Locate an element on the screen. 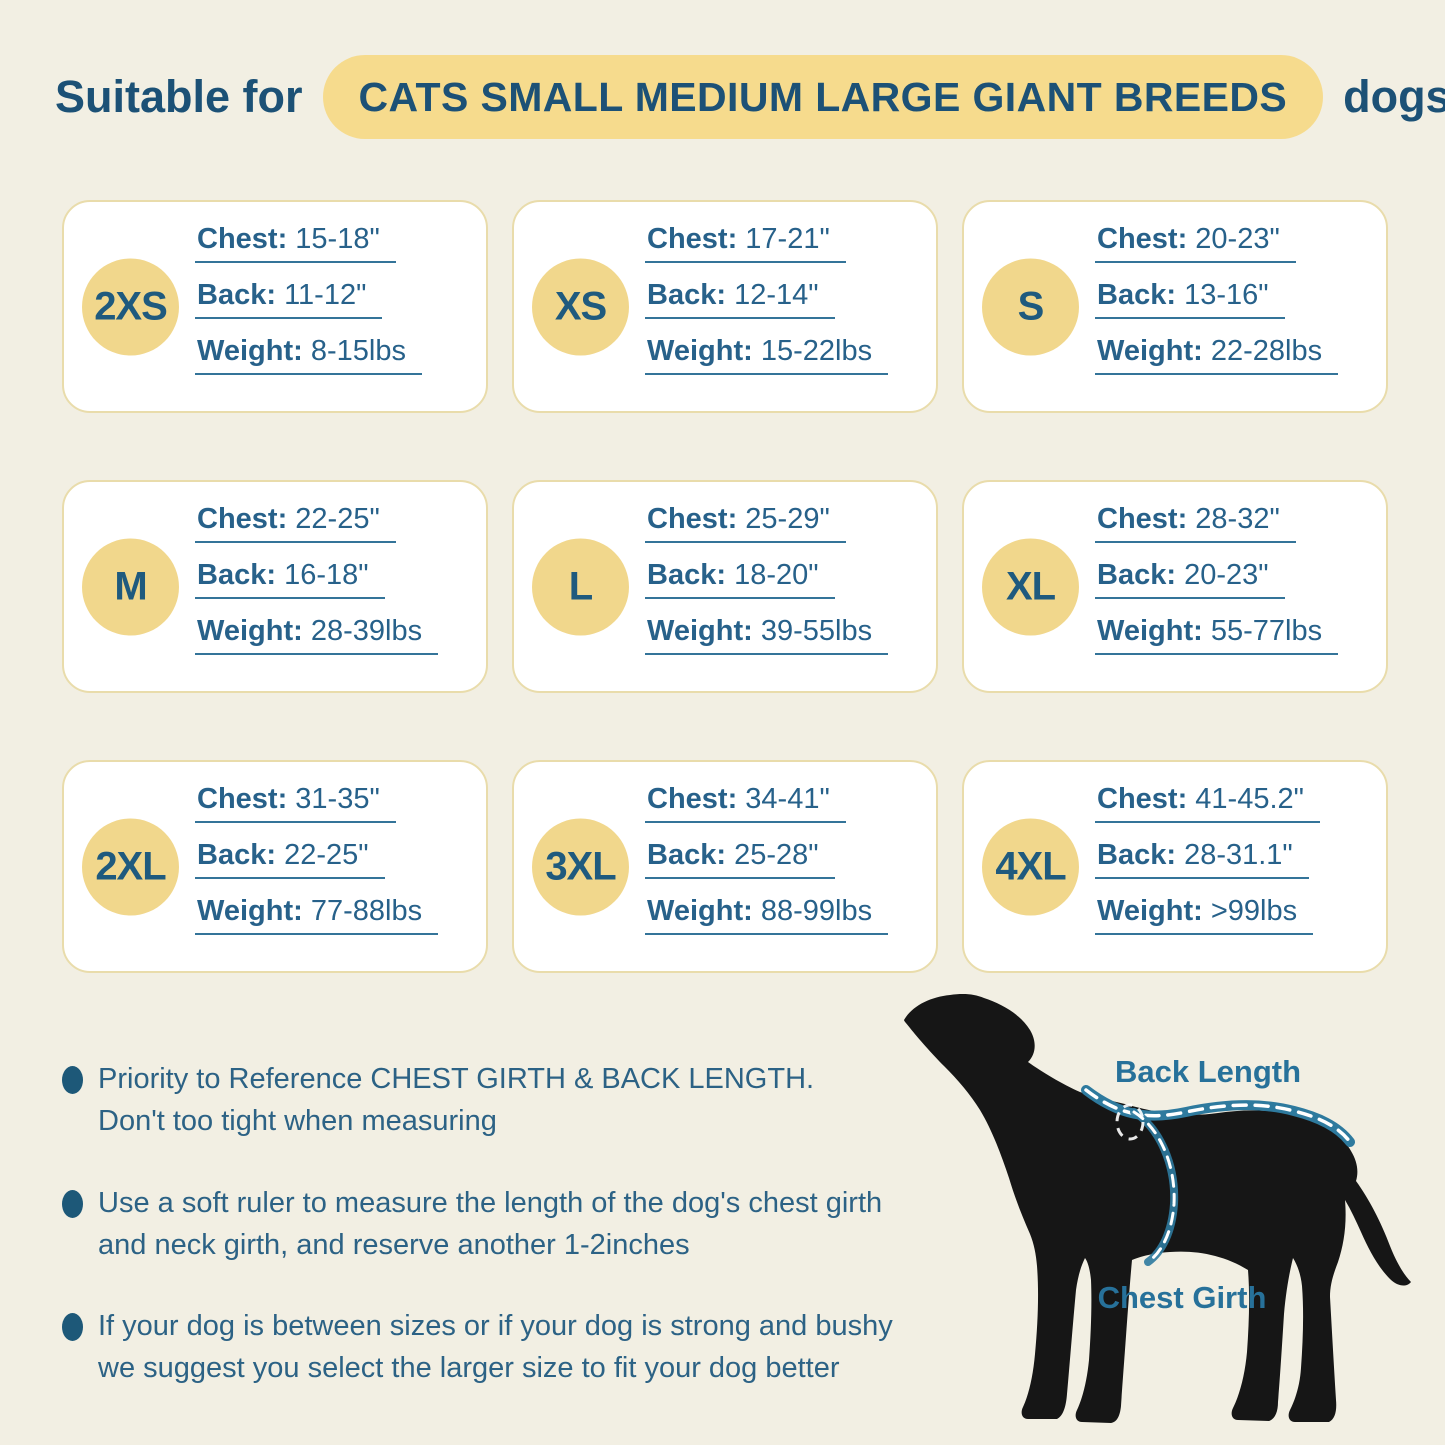  size-label: L is located at coordinates (580, 586).